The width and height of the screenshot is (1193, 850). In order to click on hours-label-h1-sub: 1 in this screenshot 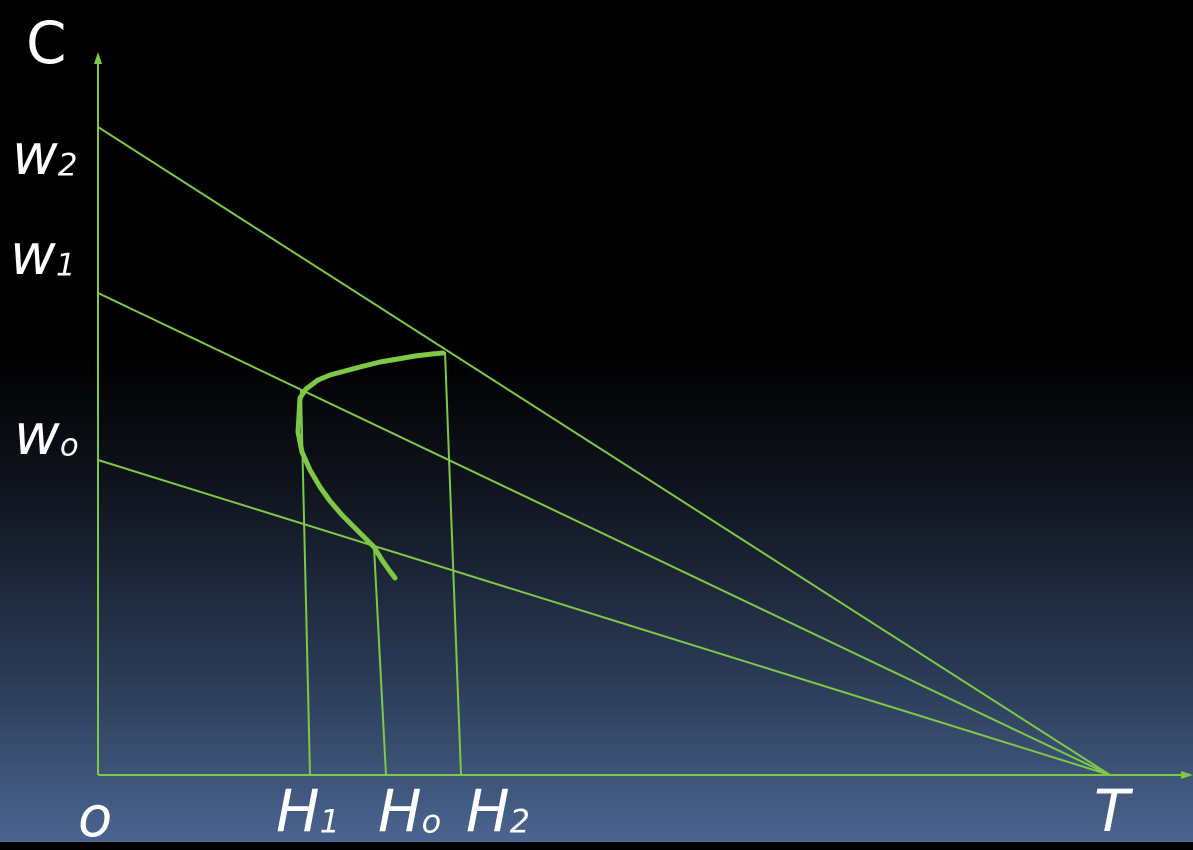, I will do `click(329, 821)`.